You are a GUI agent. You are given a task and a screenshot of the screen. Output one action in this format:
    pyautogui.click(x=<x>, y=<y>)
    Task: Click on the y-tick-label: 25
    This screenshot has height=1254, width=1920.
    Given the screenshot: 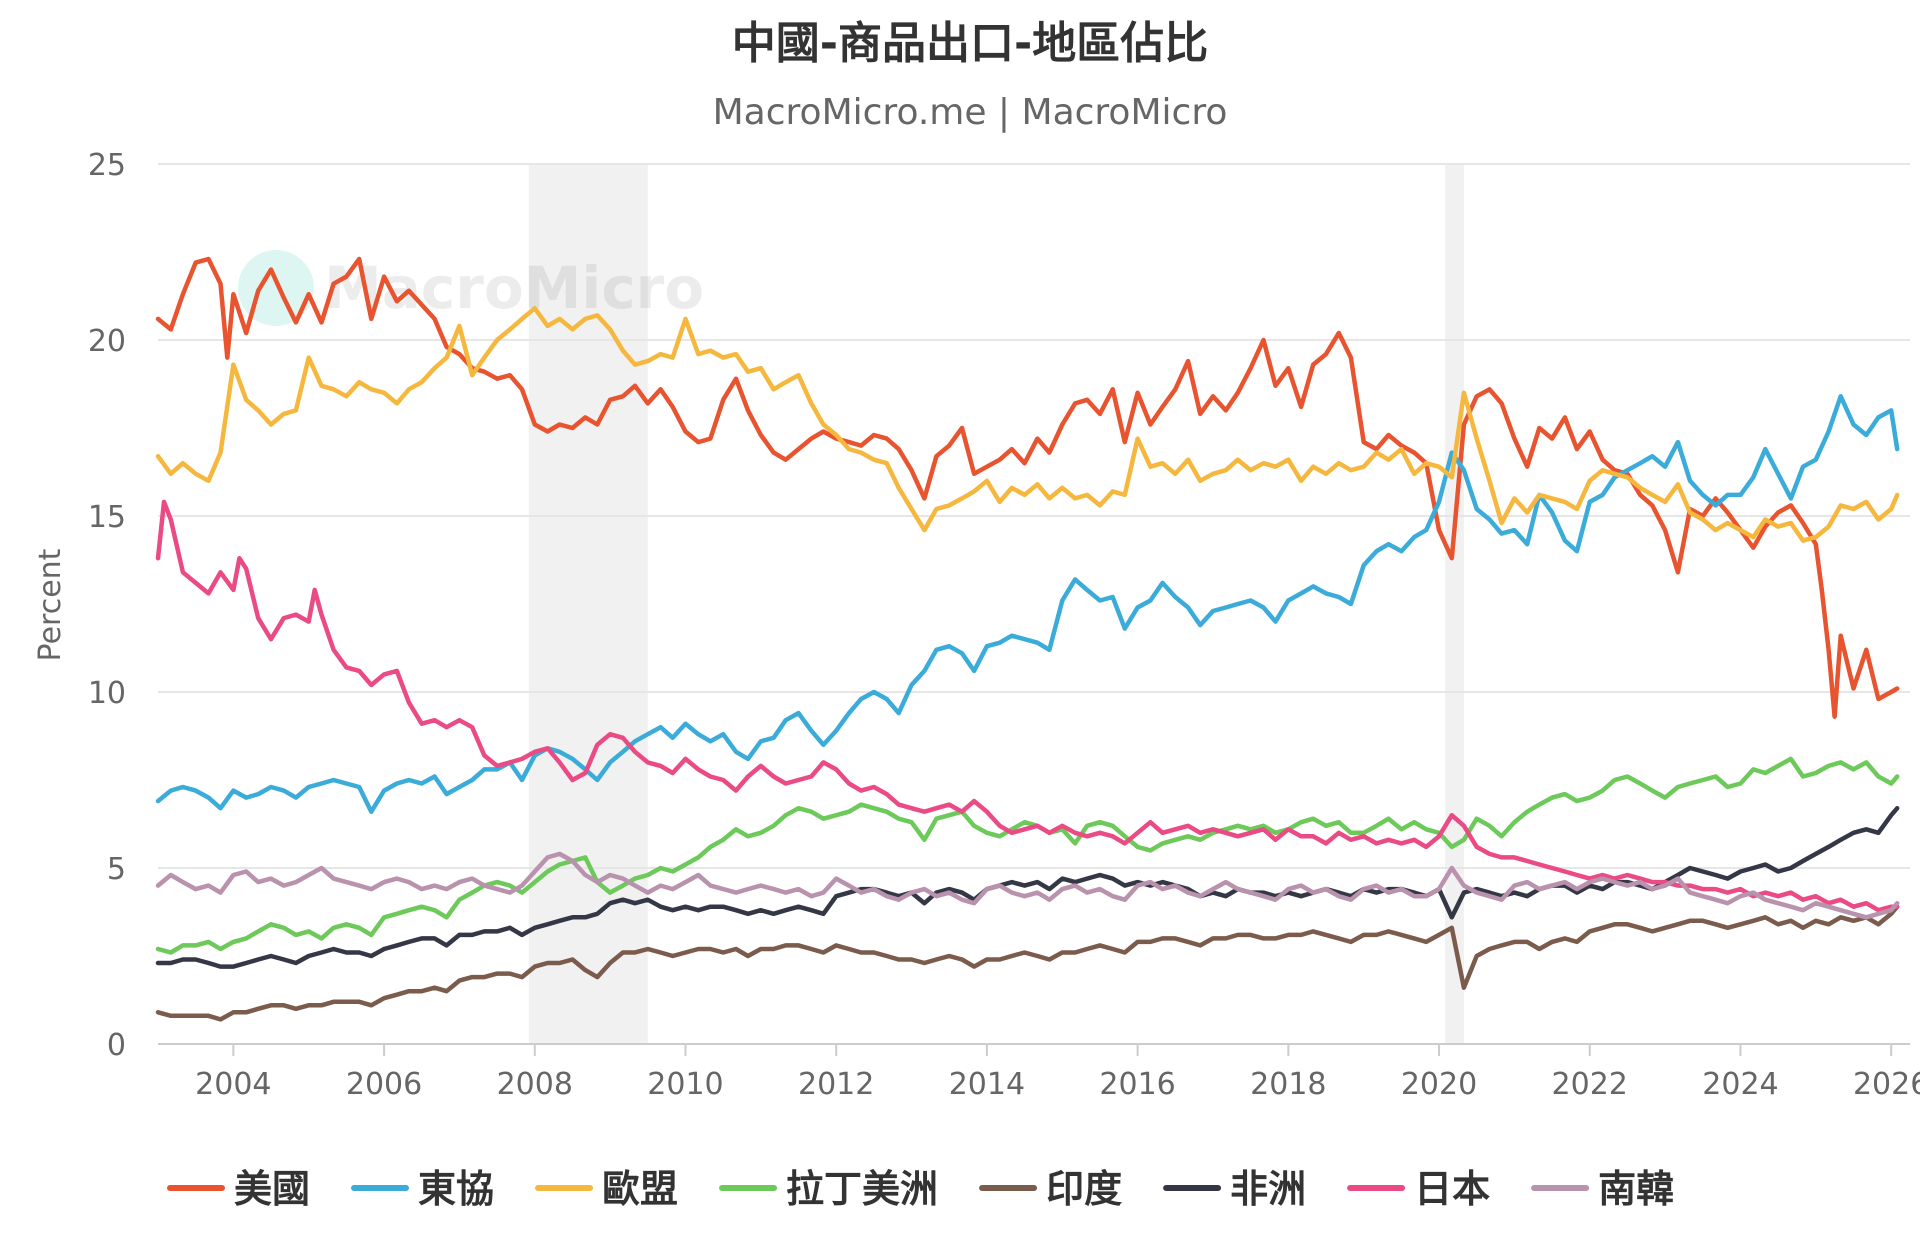 What is the action you would take?
    pyautogui.click(x=107, y=165)
    